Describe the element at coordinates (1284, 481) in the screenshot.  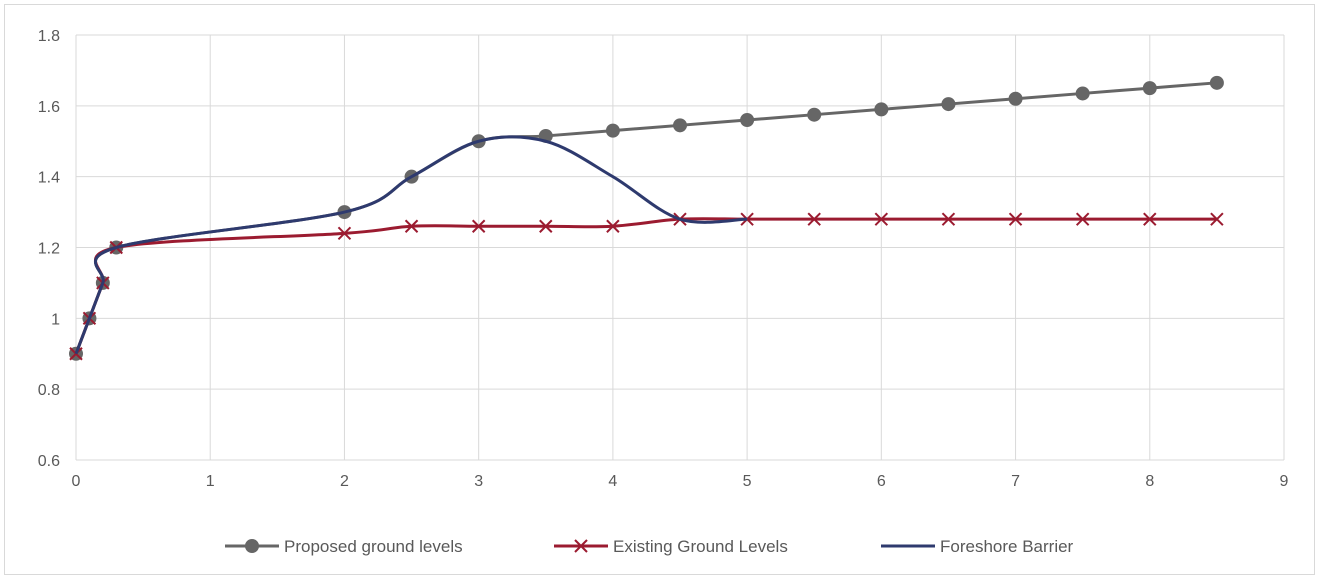
I see `x-tick-label: 9` at that location.